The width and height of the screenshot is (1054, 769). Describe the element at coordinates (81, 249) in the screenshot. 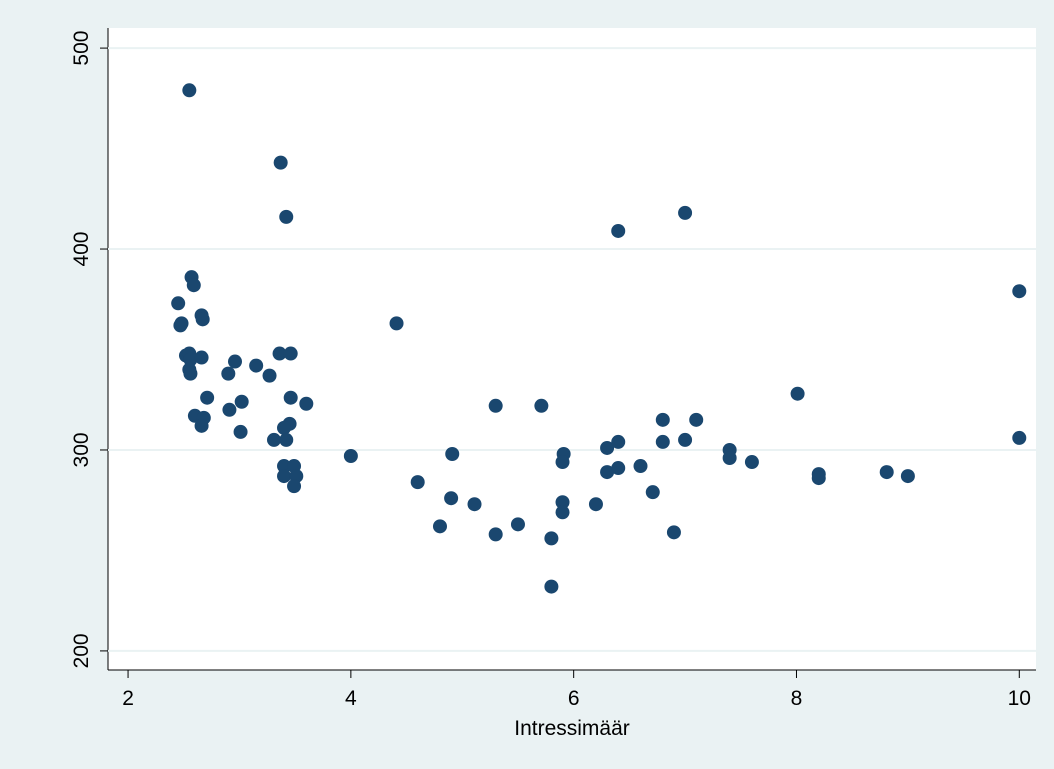

I see `y-tick-label: 400` at that location.